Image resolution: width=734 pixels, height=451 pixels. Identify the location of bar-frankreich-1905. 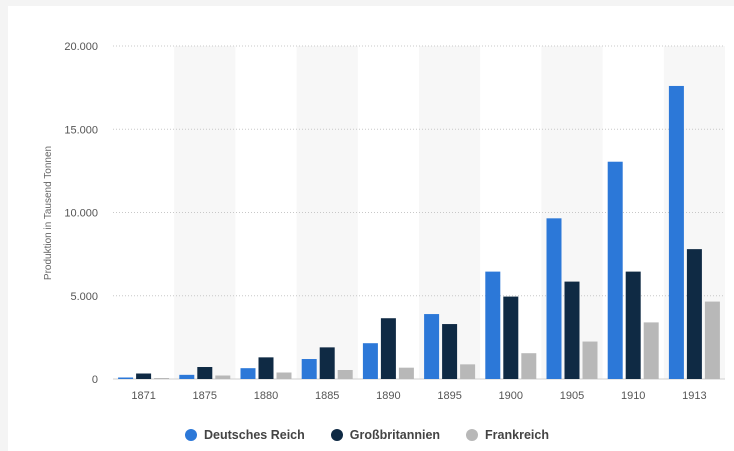
(590, 360).